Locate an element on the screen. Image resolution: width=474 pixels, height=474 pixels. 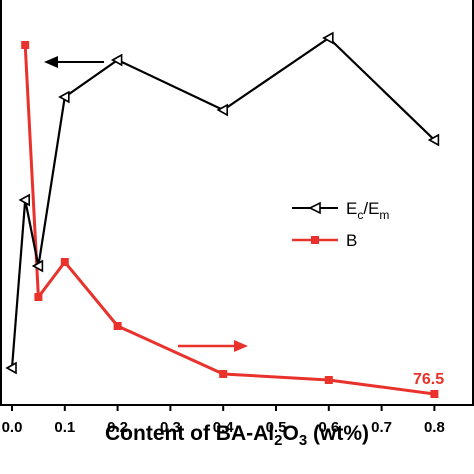
legend-label-ec-em: Ec/Em is located at coordinates (367, 210).